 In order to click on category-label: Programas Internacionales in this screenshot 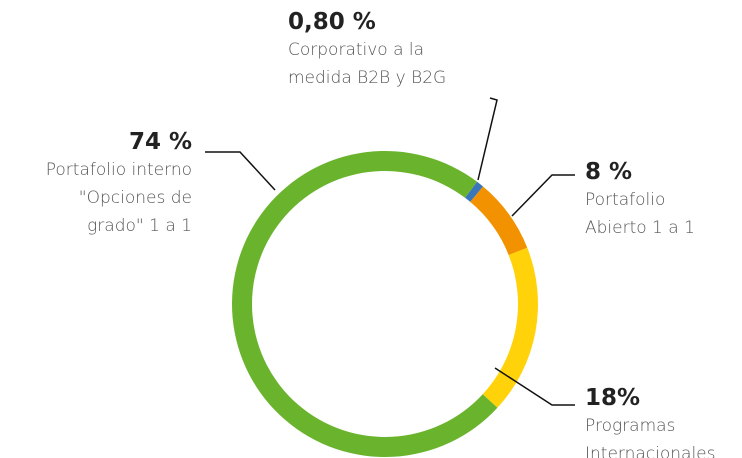, I will do `click(650, 437)`.